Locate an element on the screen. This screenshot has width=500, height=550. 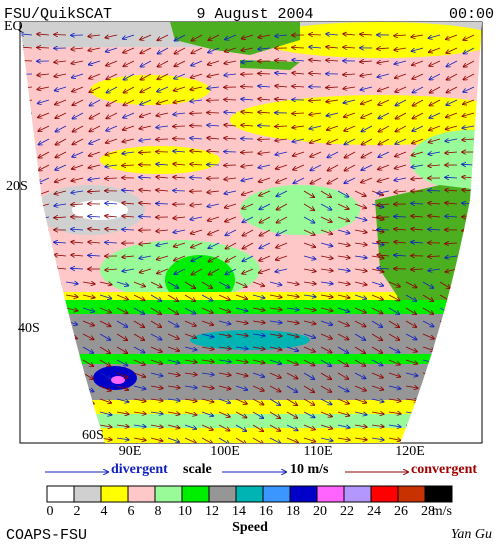
lat-label: 40S is located at coordinates (29, 328).